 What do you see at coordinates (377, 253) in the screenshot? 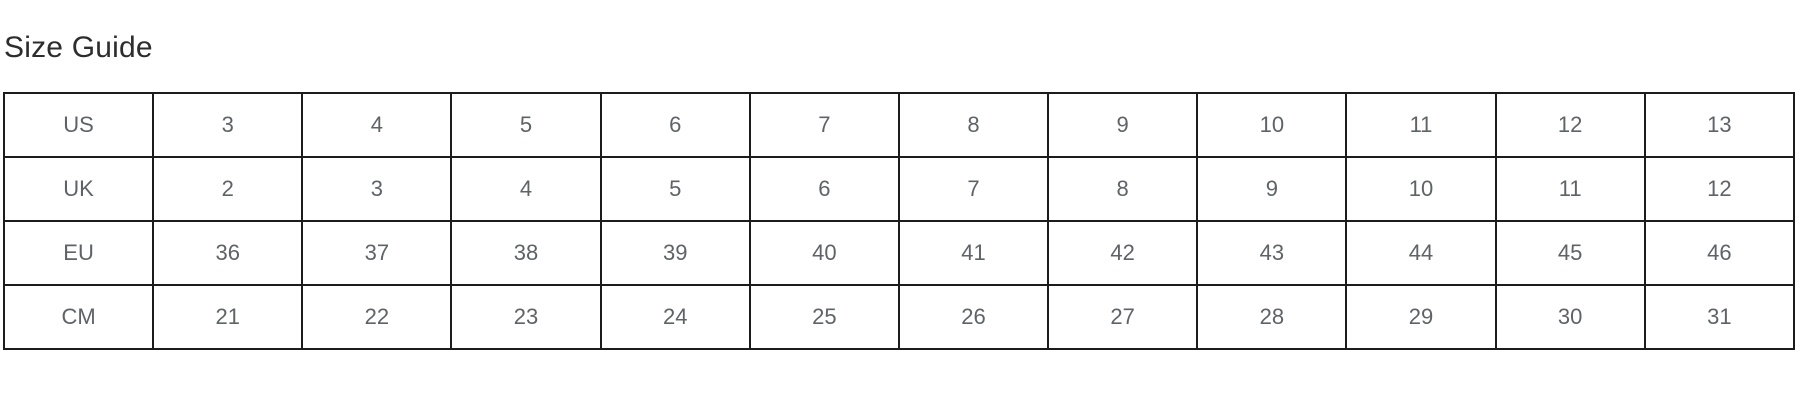
I see `size-table-cell: 37` at bounding box center [377, 253].